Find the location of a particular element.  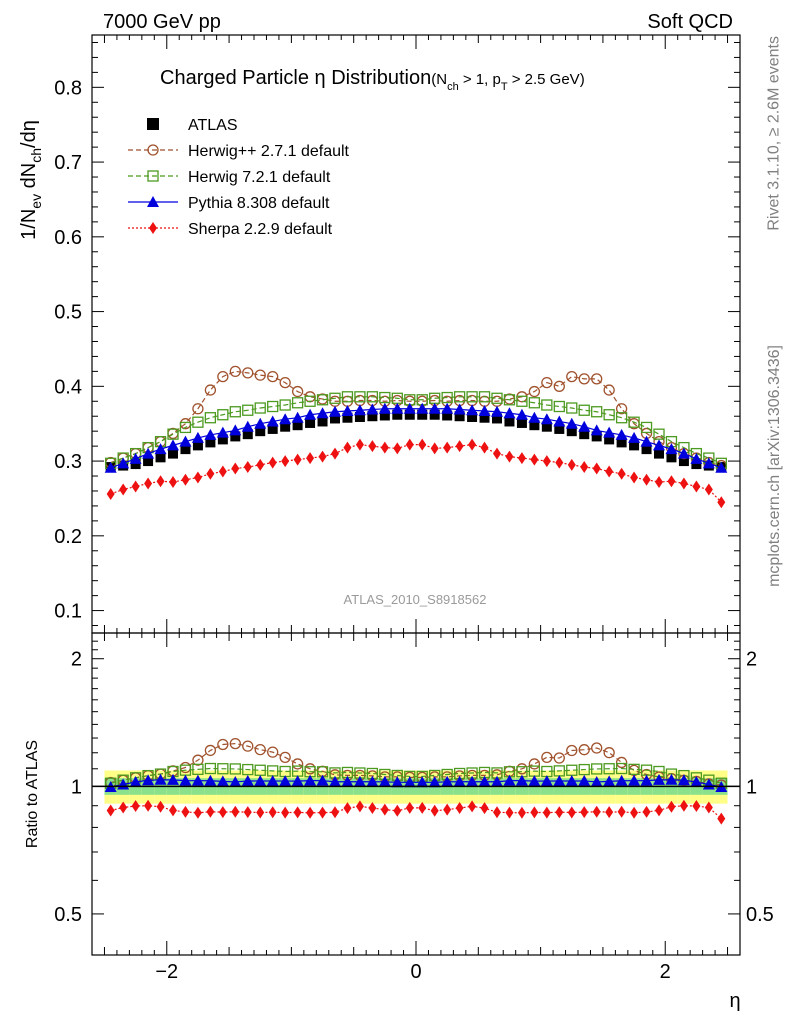

legend-entry: Herwig 7.2.1 default is located at coordinates (229, 177).